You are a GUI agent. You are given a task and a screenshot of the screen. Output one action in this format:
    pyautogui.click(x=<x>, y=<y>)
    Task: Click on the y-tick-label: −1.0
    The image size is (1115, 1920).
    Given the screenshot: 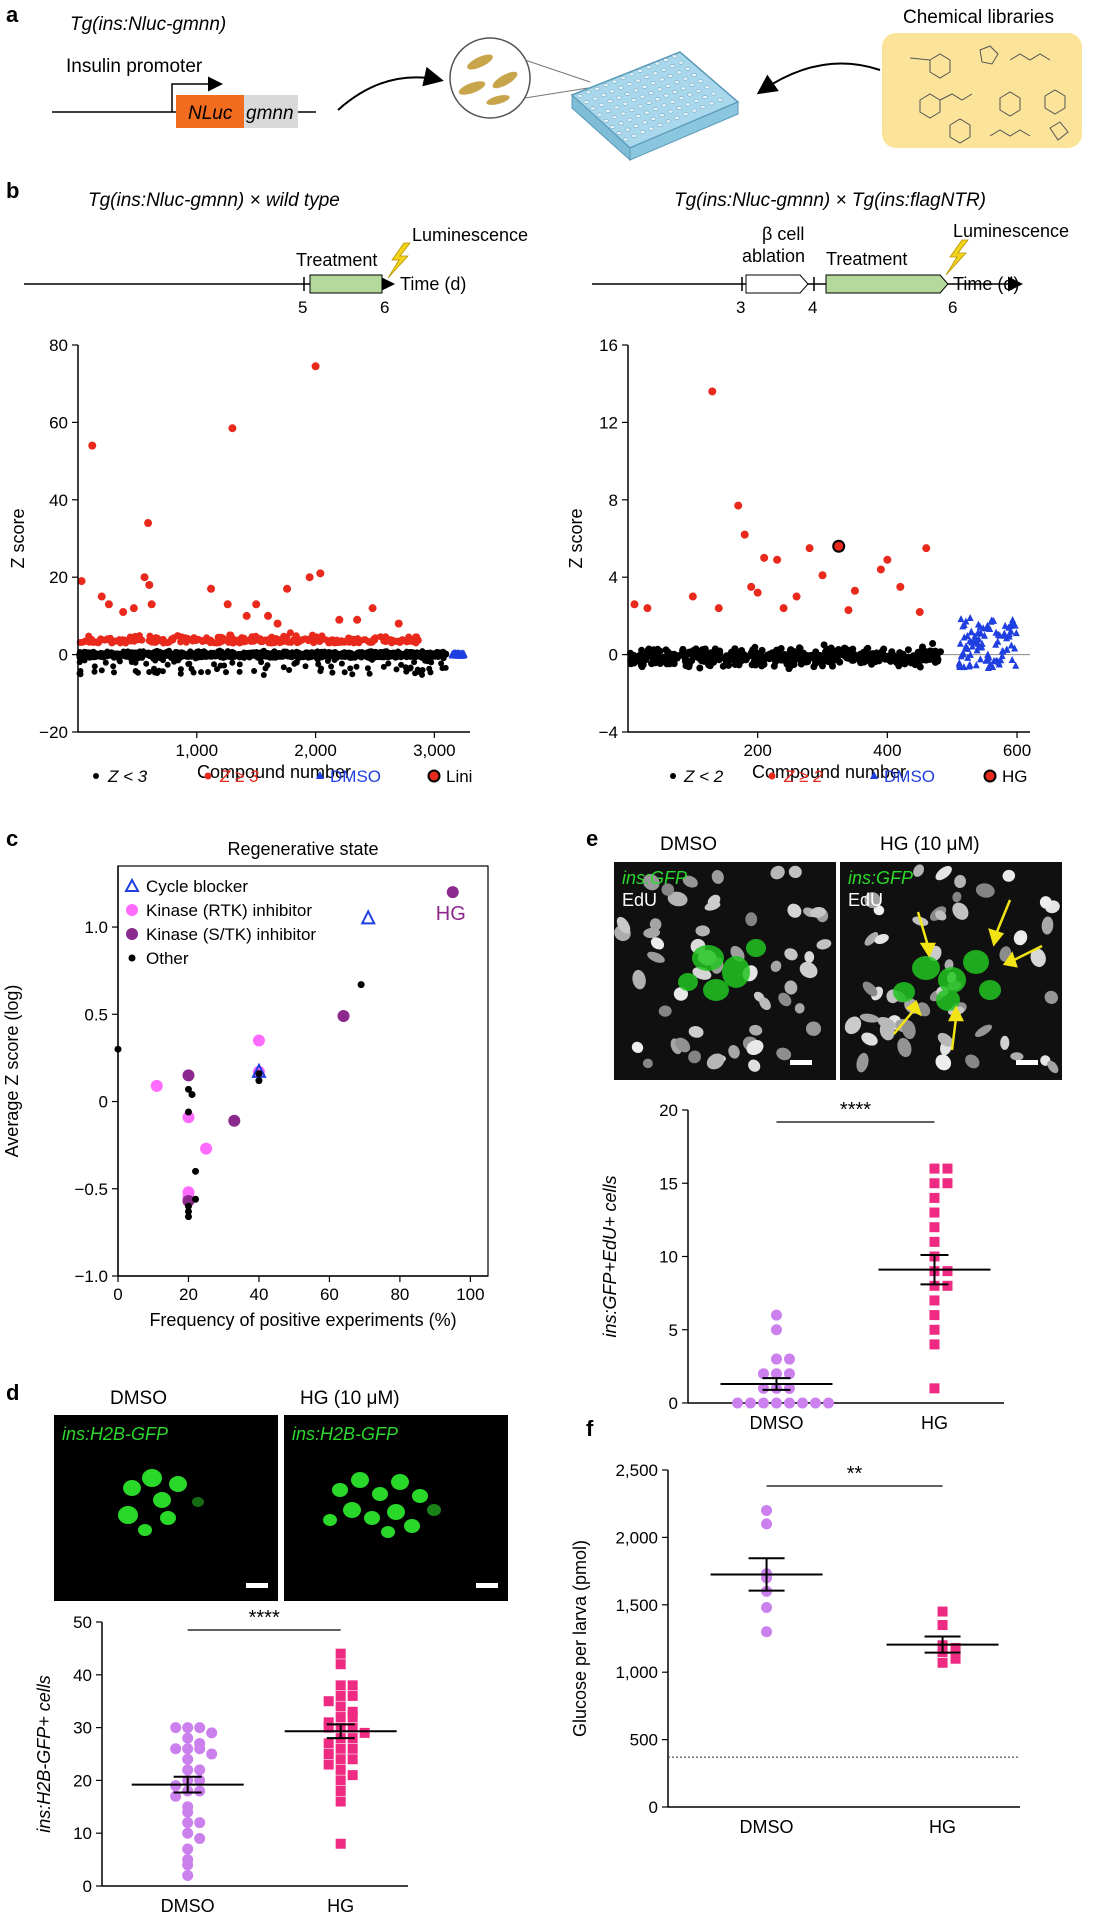 What is the action you would take?
    pyautogui.click(x=91, y=1276)
    